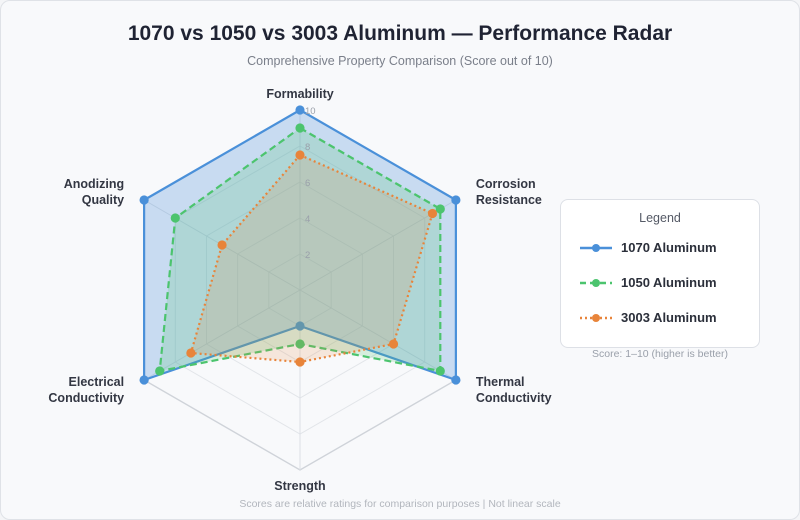  Describe the element at coordinates (94, 192) in the screenshot. I see `axis-label-5: Anodizing Quality` at that location.